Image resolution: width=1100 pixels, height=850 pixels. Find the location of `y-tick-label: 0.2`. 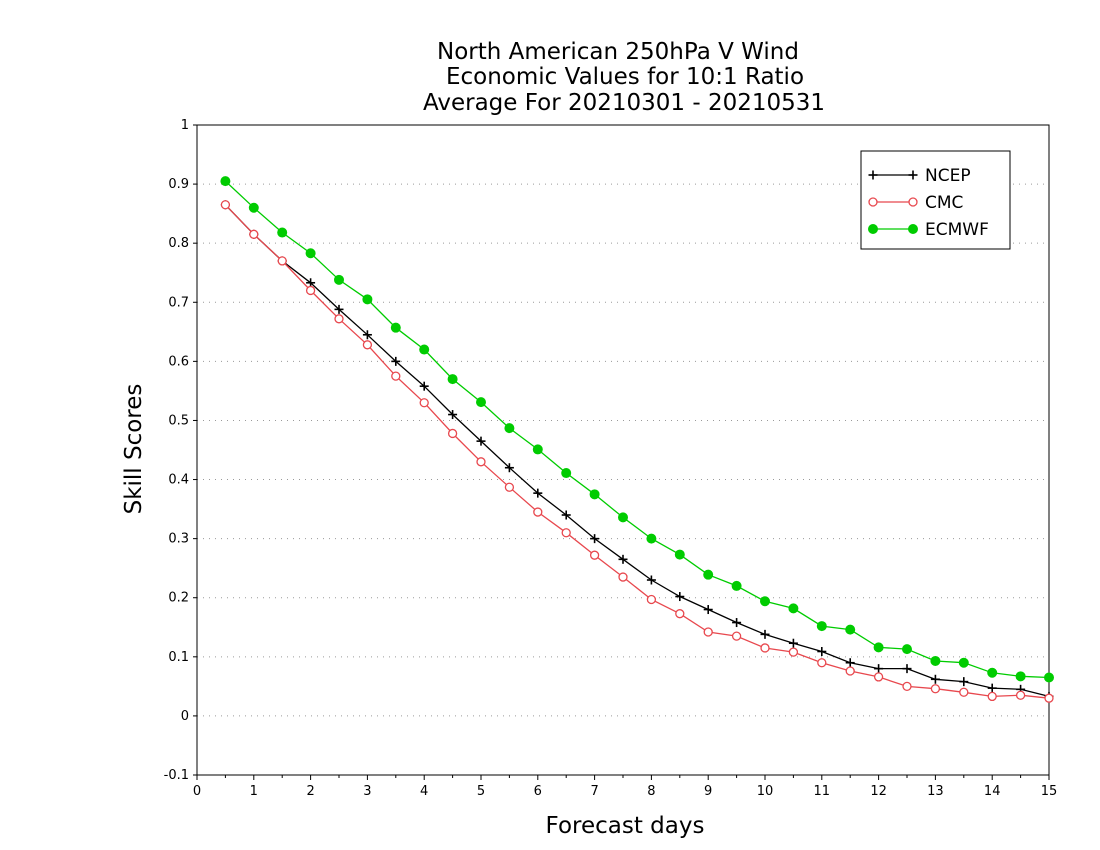

y-tick-label: 0.2 is located at coordinates (178, 598).